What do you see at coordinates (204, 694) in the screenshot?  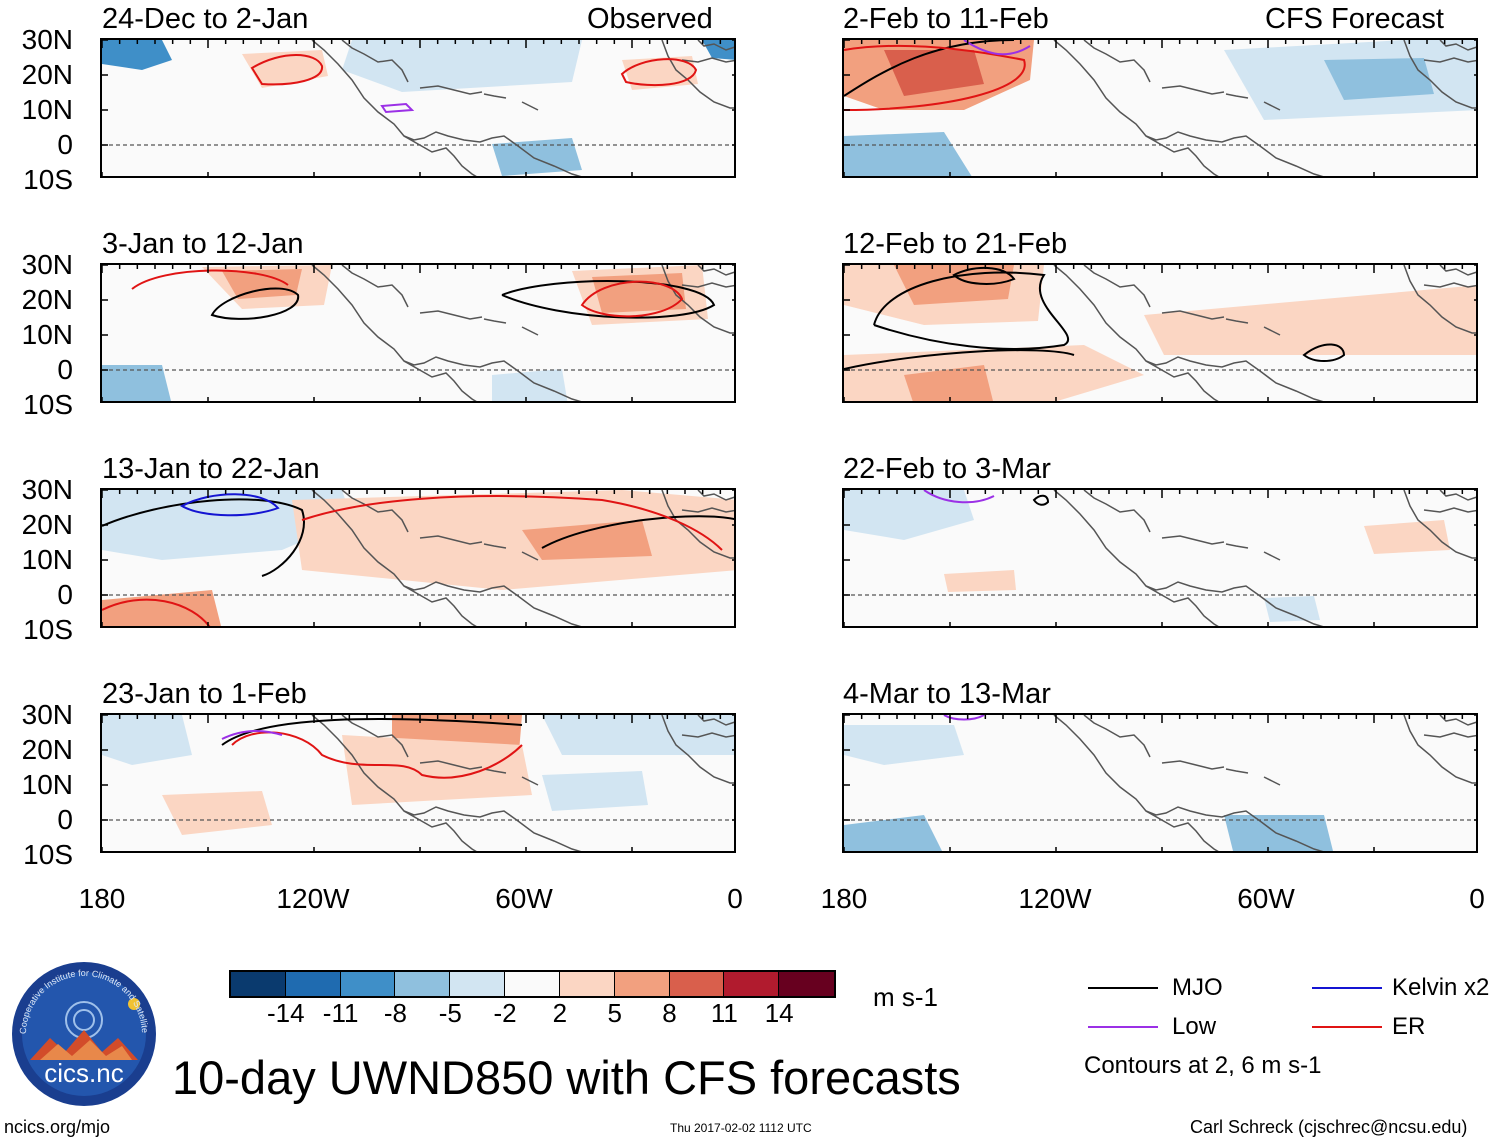 I see `panel-title: 23-Jan to 1-Feb` at bounding box center [204, 694].